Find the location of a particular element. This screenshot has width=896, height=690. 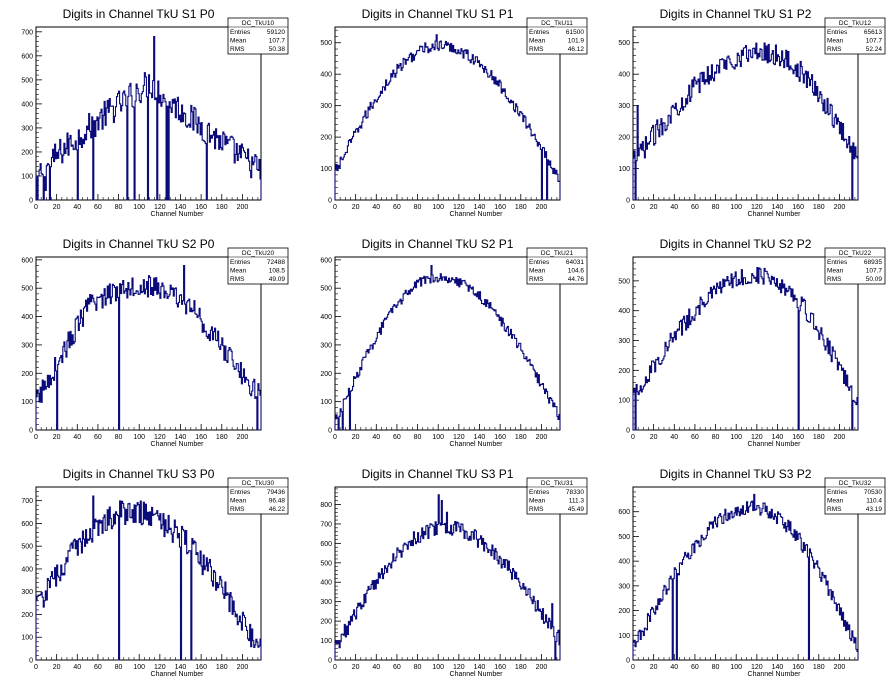

stats-box: DC_TkU22 Entries 68935 Mean 107.7 RMS 50.09 is located at coordinates (855, 266).